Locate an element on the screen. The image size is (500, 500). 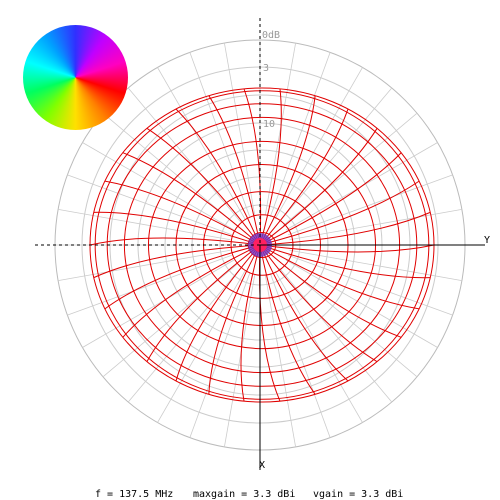
axis-label: X is located at coordinates (262, 465).